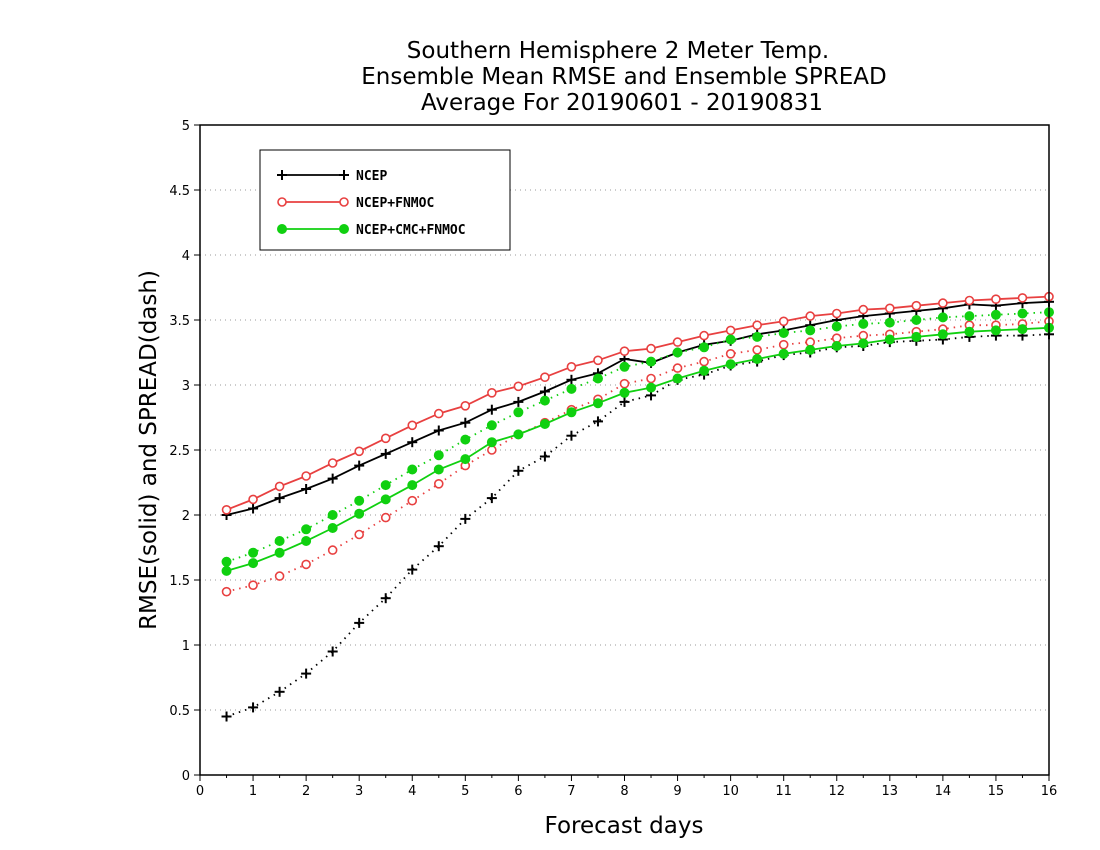 The width and height of the screenshot is (1100, 850). Describe the element at coordinates (149, 450) in the screenshot. I see `y-axis-label: RMSE(solid) and SPREAD(dash)` at that location.